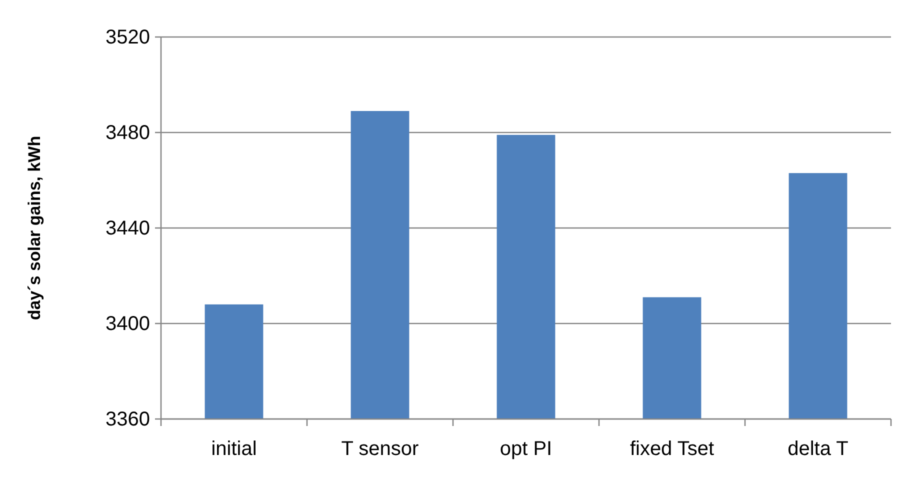 Image resolution: width=902 pixels, height=481 pixels. What do you see at coordinates (128, 228) in the screenshot?
I see `y-tick-label: 3440` at bounding box center [128, 228].